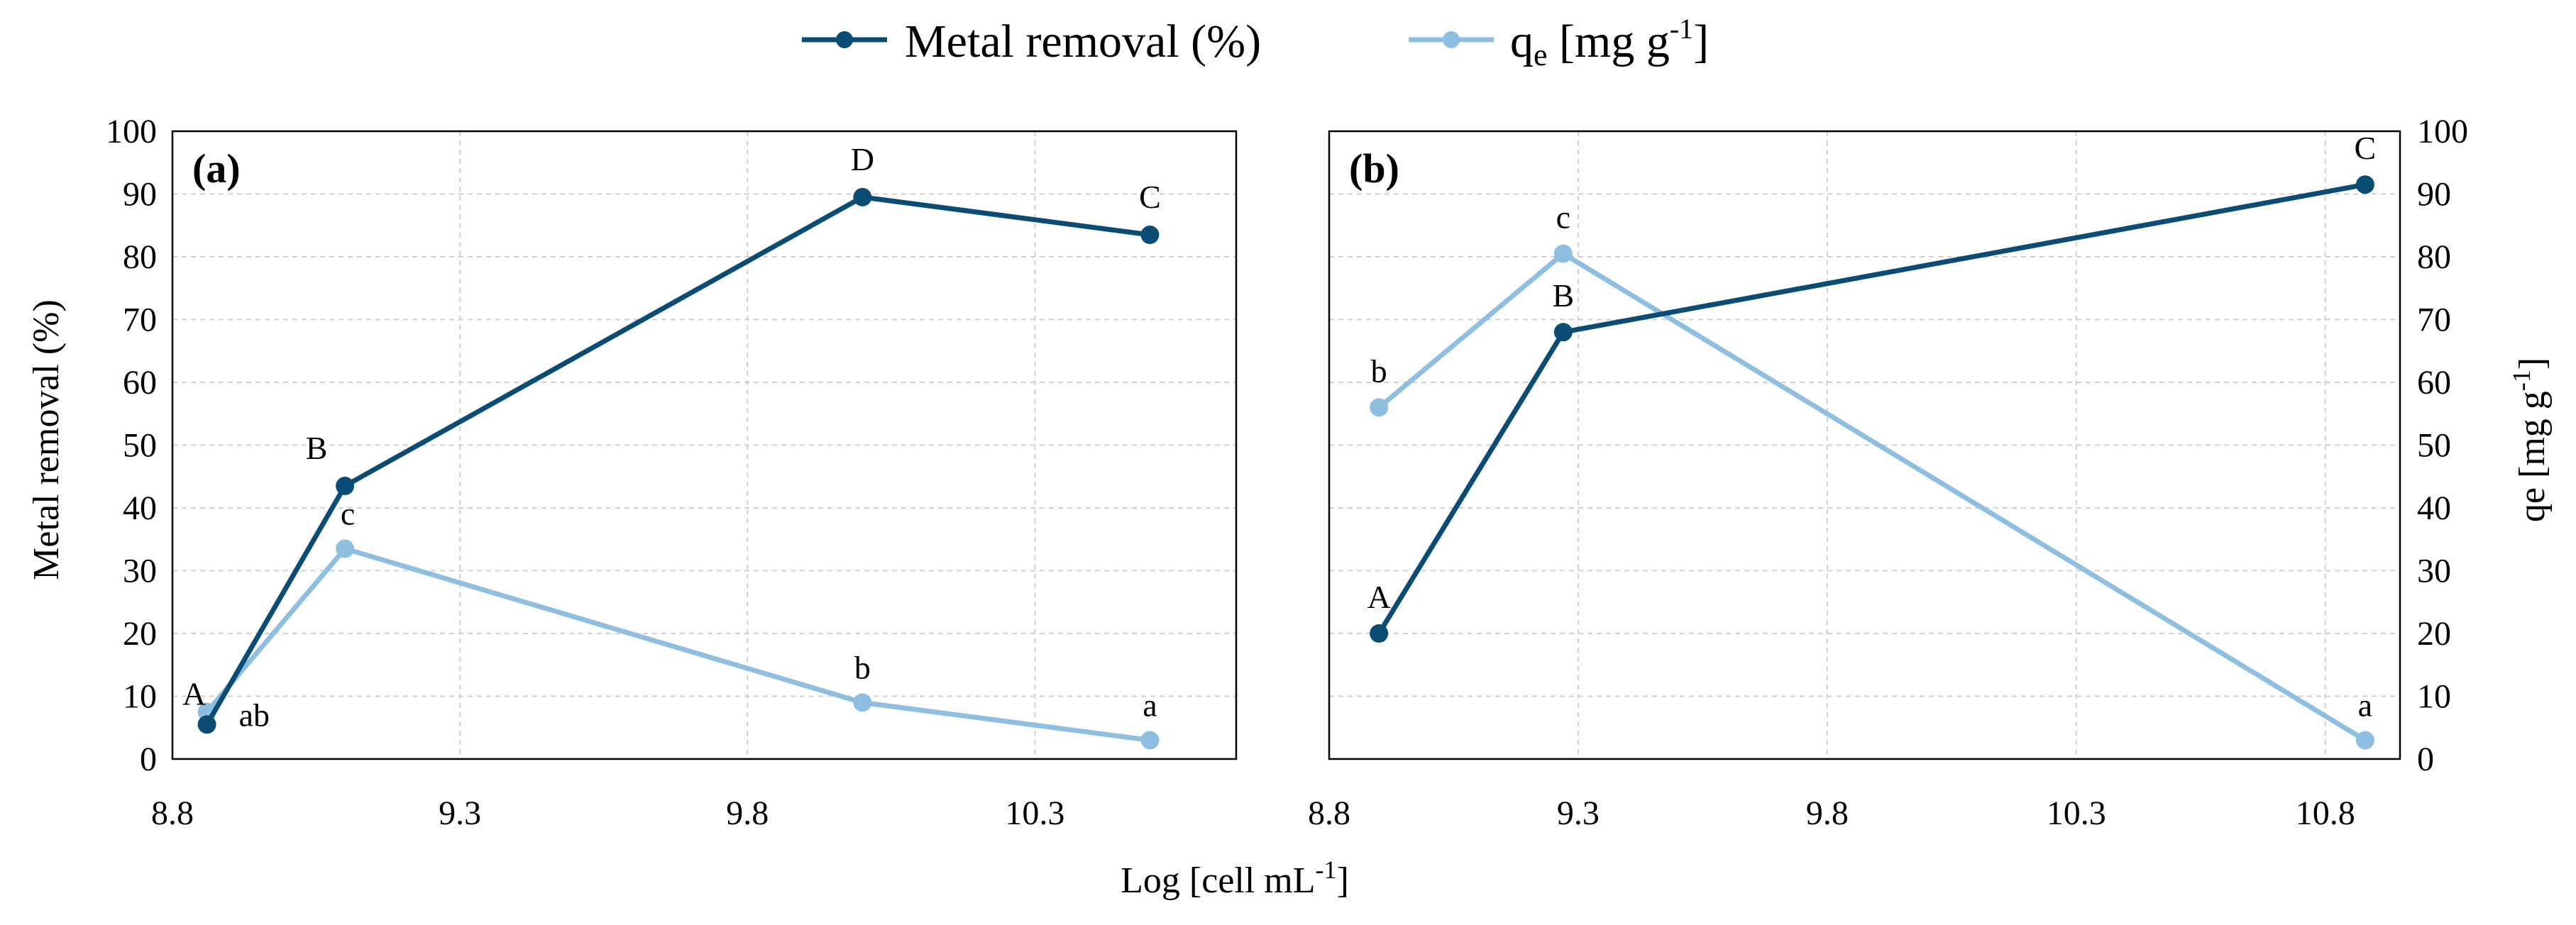  What do you see at coordinates (1451, 39) in the screenshot?
I see `legend-qe-marker` at bounding box center [1451, 39].